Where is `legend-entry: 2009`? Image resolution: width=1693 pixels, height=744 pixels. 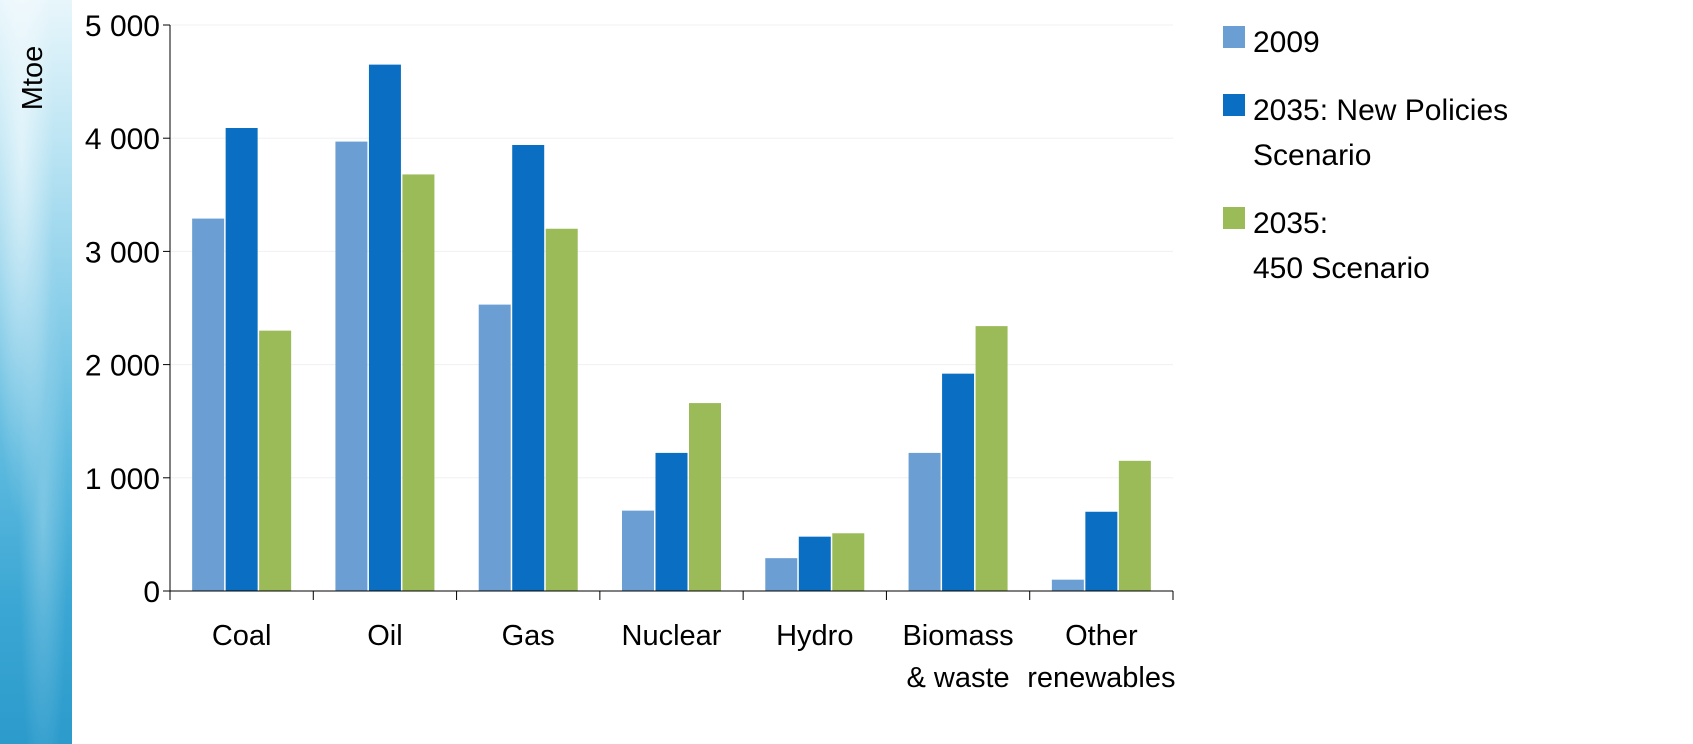 legend-entry: 2009 is located at coordinates (1286, 42).